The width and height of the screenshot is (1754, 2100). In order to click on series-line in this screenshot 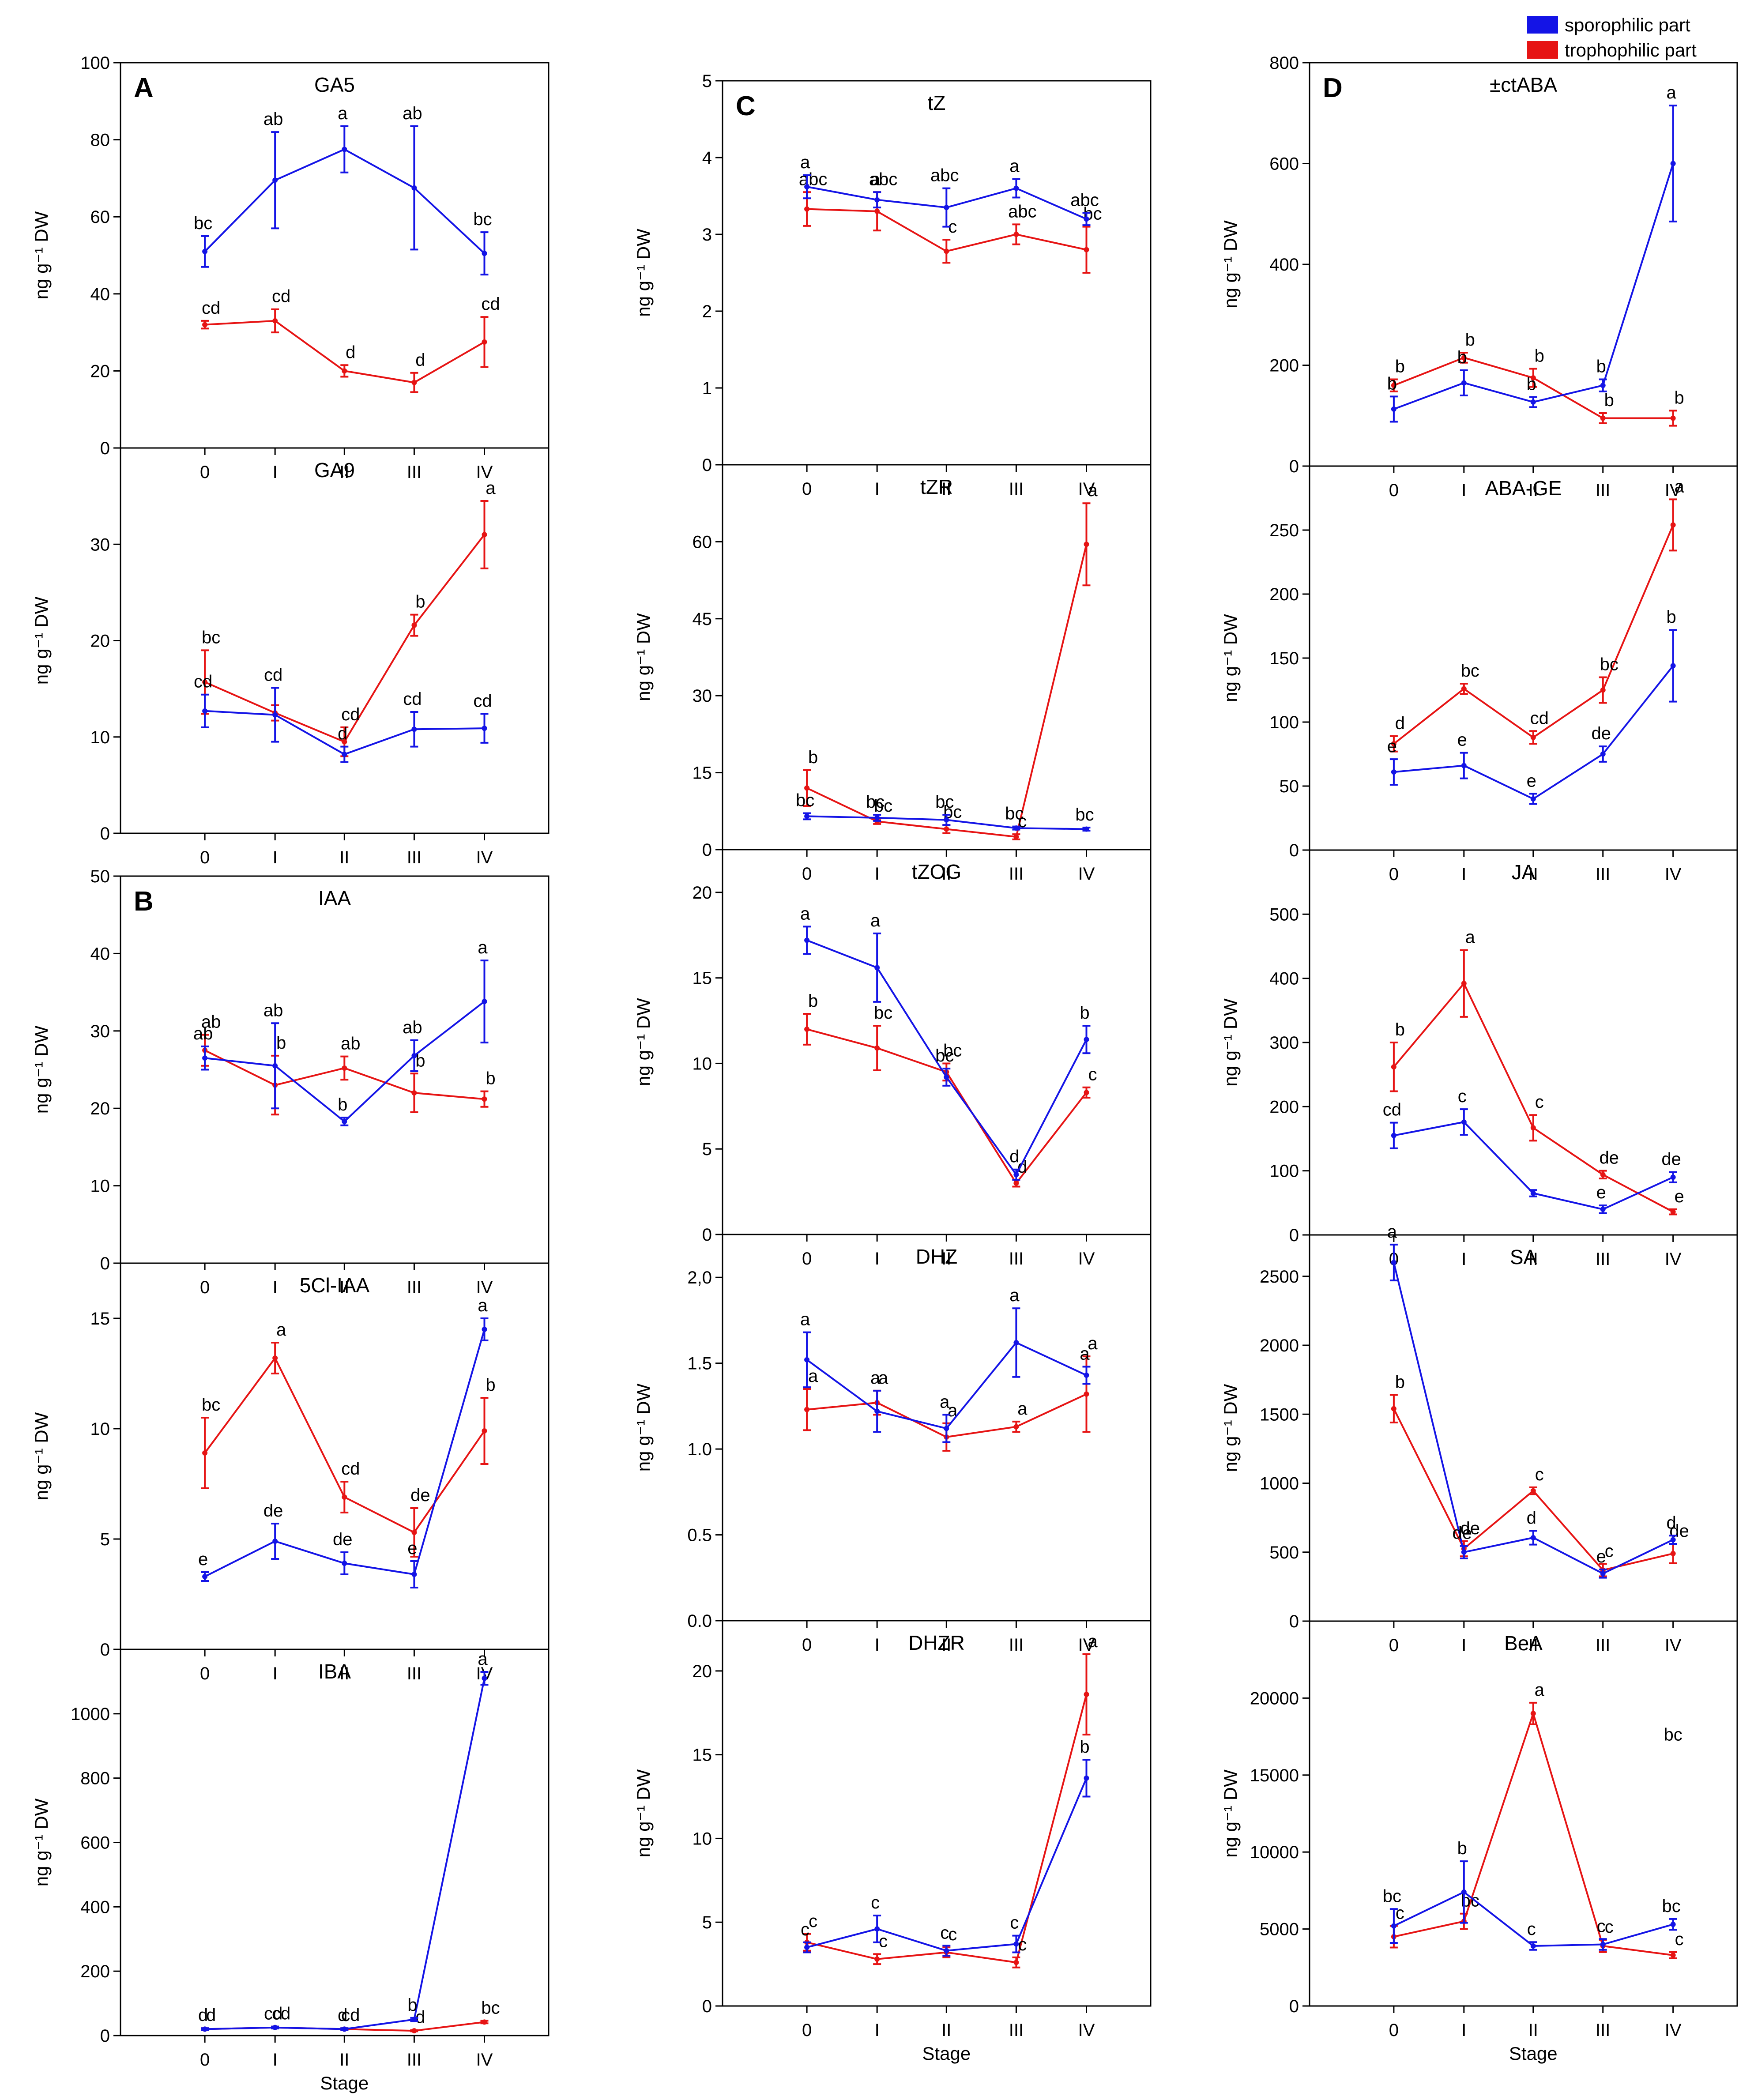, I will do `click(1534, 1097)`.